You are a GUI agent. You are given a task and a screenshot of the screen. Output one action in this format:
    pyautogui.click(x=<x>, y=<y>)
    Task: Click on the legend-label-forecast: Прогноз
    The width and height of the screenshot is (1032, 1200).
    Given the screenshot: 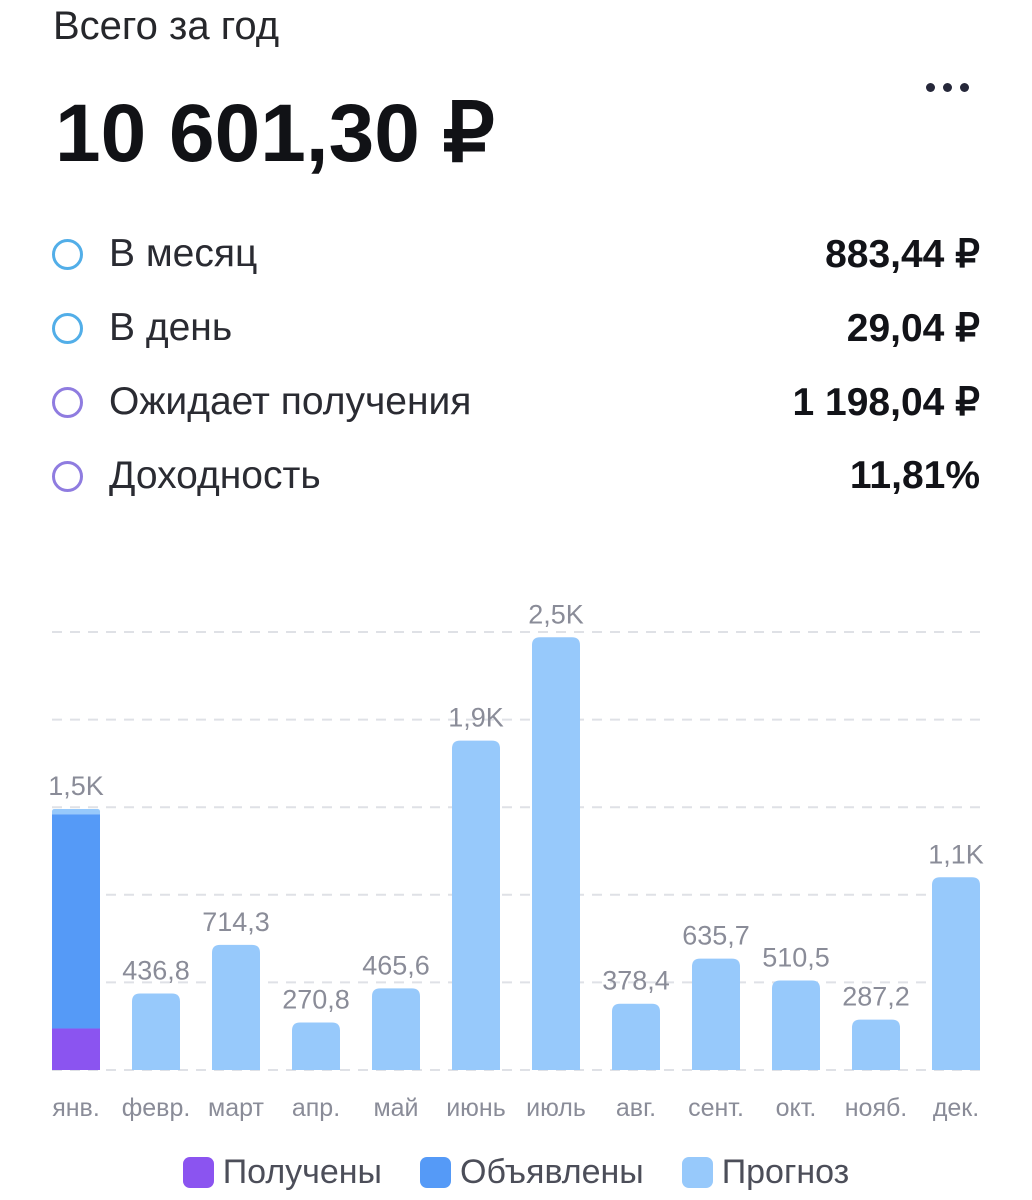 What is the action you would take?
    pyautogui.click(x=785, y=1171)
    